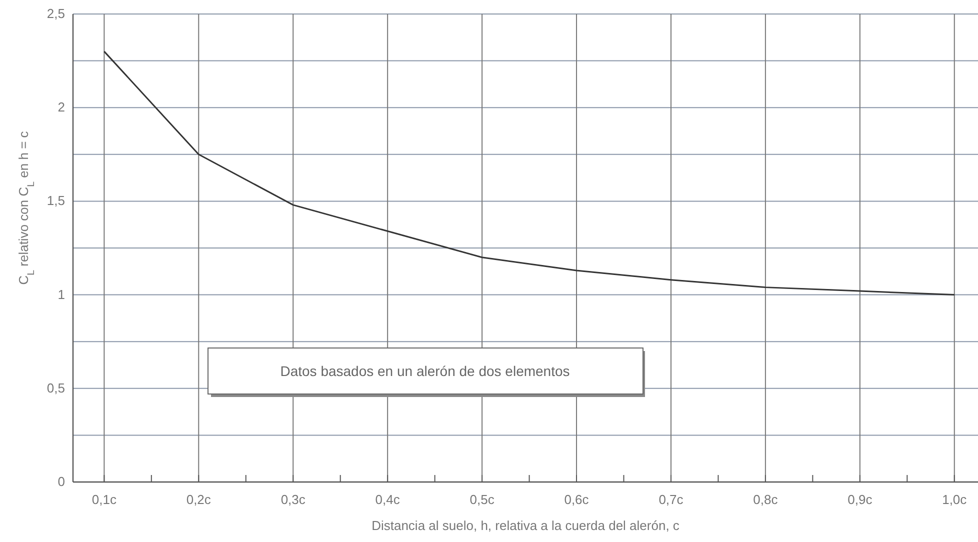 This screenshot has height=542, width=978. I want to click on x-tick-label: 0,9c, so click(860, 499).